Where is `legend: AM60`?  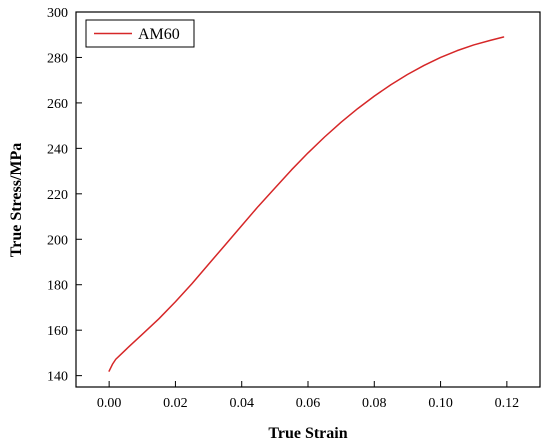 legend: AM60 is located at coordinates (140, 33).